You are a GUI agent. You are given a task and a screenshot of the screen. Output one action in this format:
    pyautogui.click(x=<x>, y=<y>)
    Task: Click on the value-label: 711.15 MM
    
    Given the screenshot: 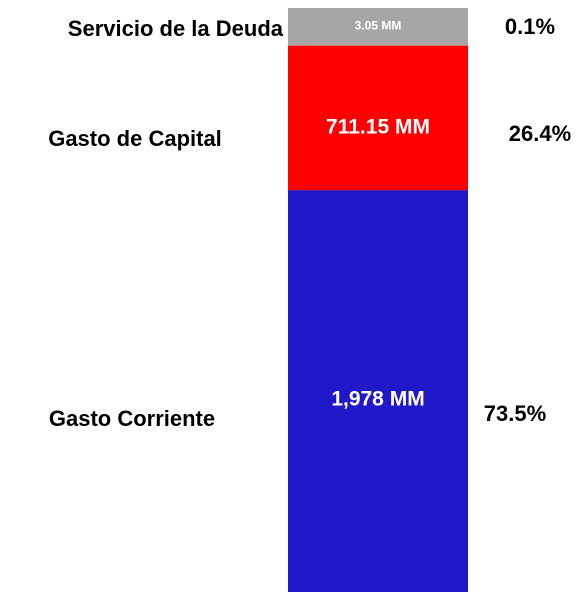 What is the action you would take?
    pyautogui.click(x=378, y=127)
    